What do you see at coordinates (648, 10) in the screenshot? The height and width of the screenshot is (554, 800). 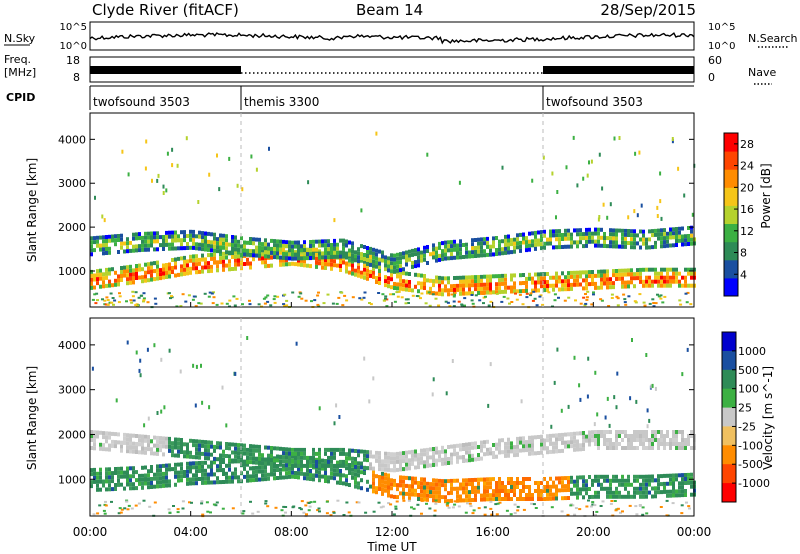 I see `date-label: 28/Sep/2015` at bounding box center [648, 10].